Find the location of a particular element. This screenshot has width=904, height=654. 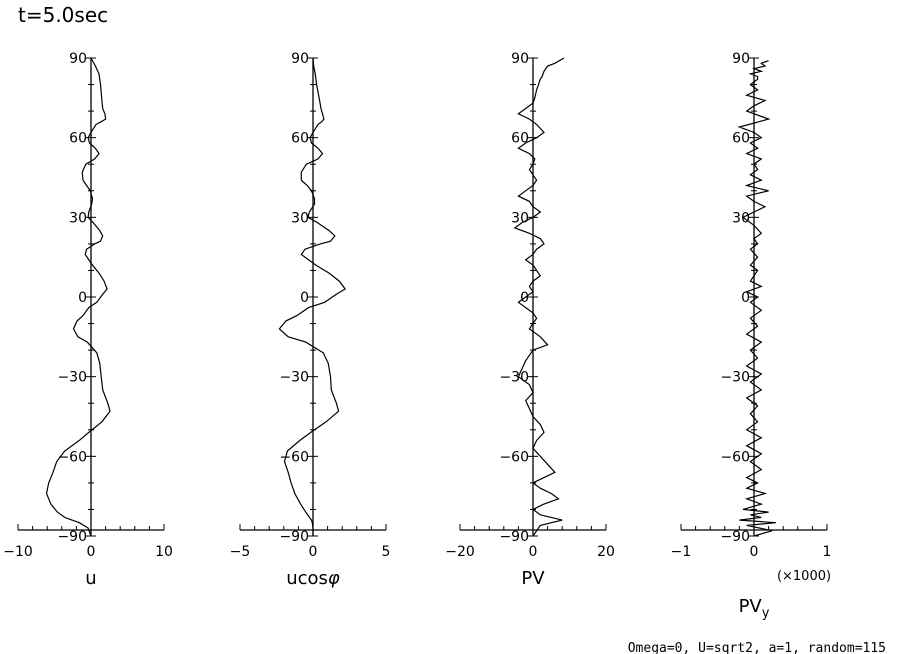

x-tick-label: −20 is located at coordinates (460, 552).